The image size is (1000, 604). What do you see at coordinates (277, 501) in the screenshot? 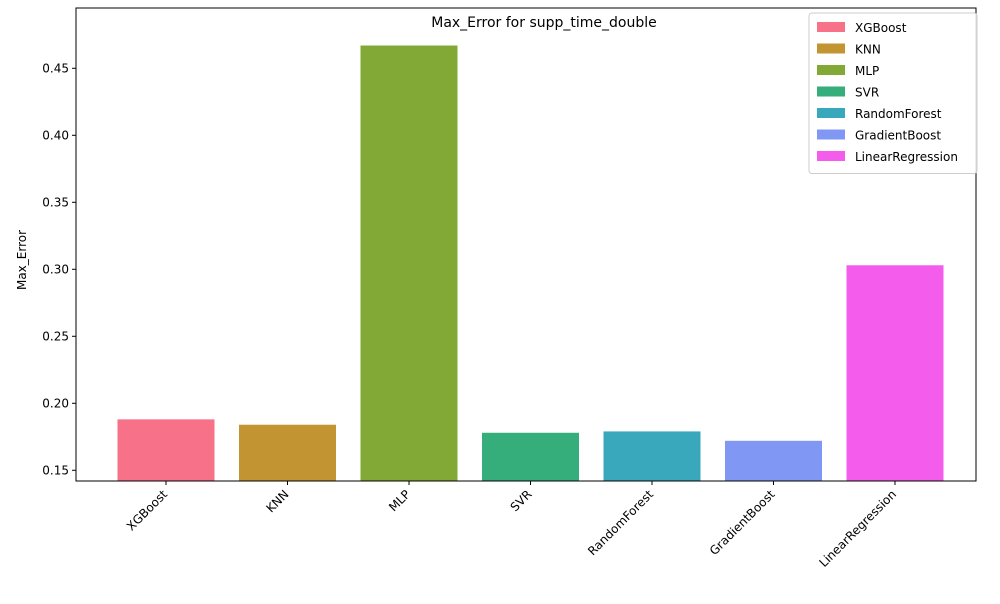
I see `x-tick-label: KNN` at bounding box center [277, 501].